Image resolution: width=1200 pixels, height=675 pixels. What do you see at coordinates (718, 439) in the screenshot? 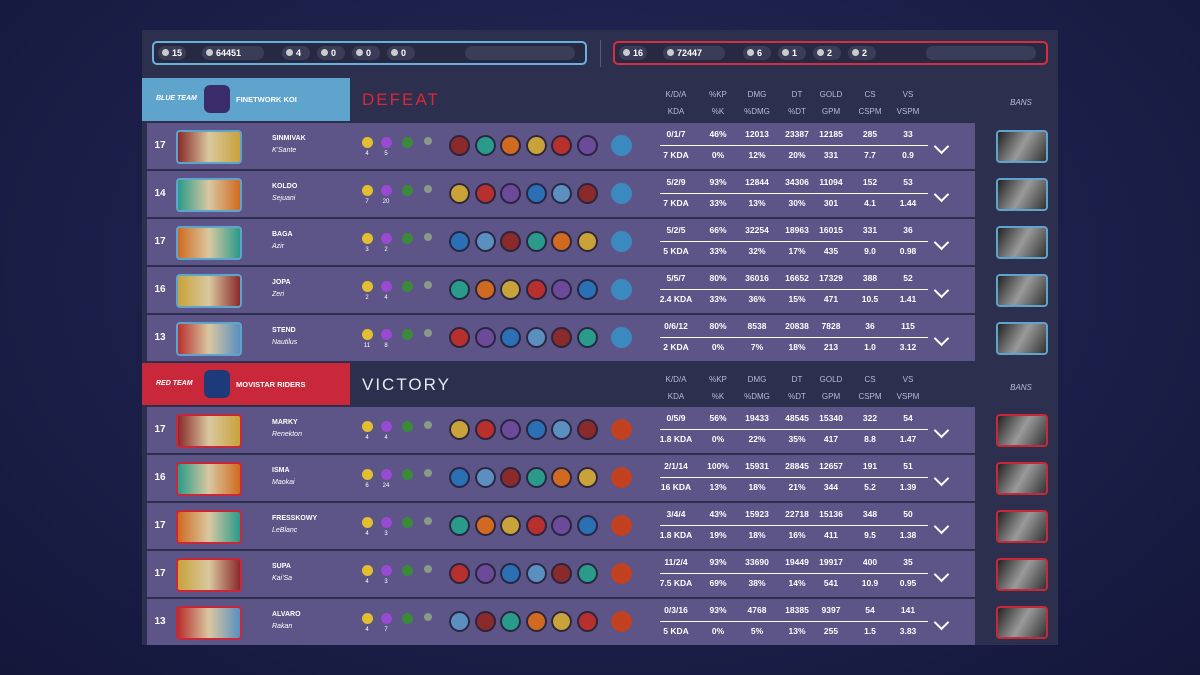
I see `stat-ratio: 0%` at bounding box center [718, 439].